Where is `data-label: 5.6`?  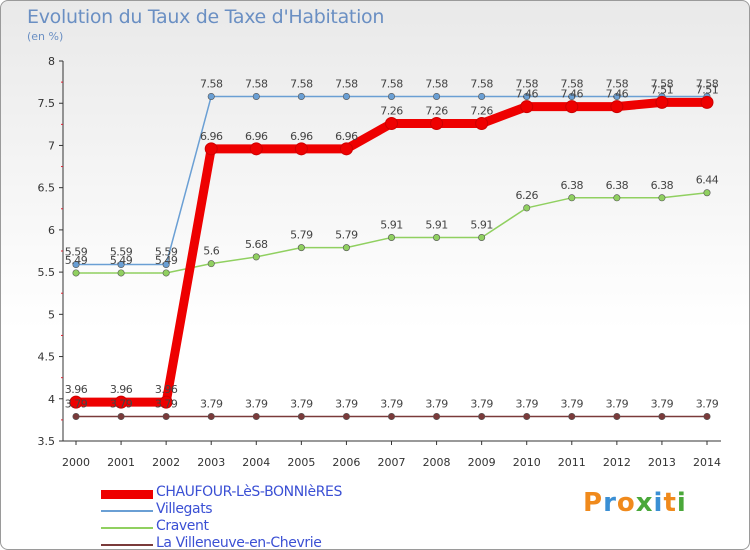 data-label: 5.6 is located at coordinates (211, 251).